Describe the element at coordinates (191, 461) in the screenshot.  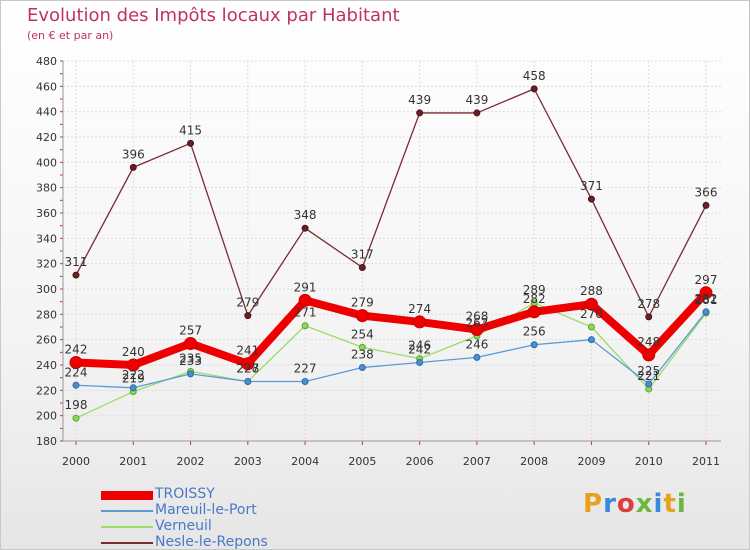
I see `x-tick-label: 2002` at that location.